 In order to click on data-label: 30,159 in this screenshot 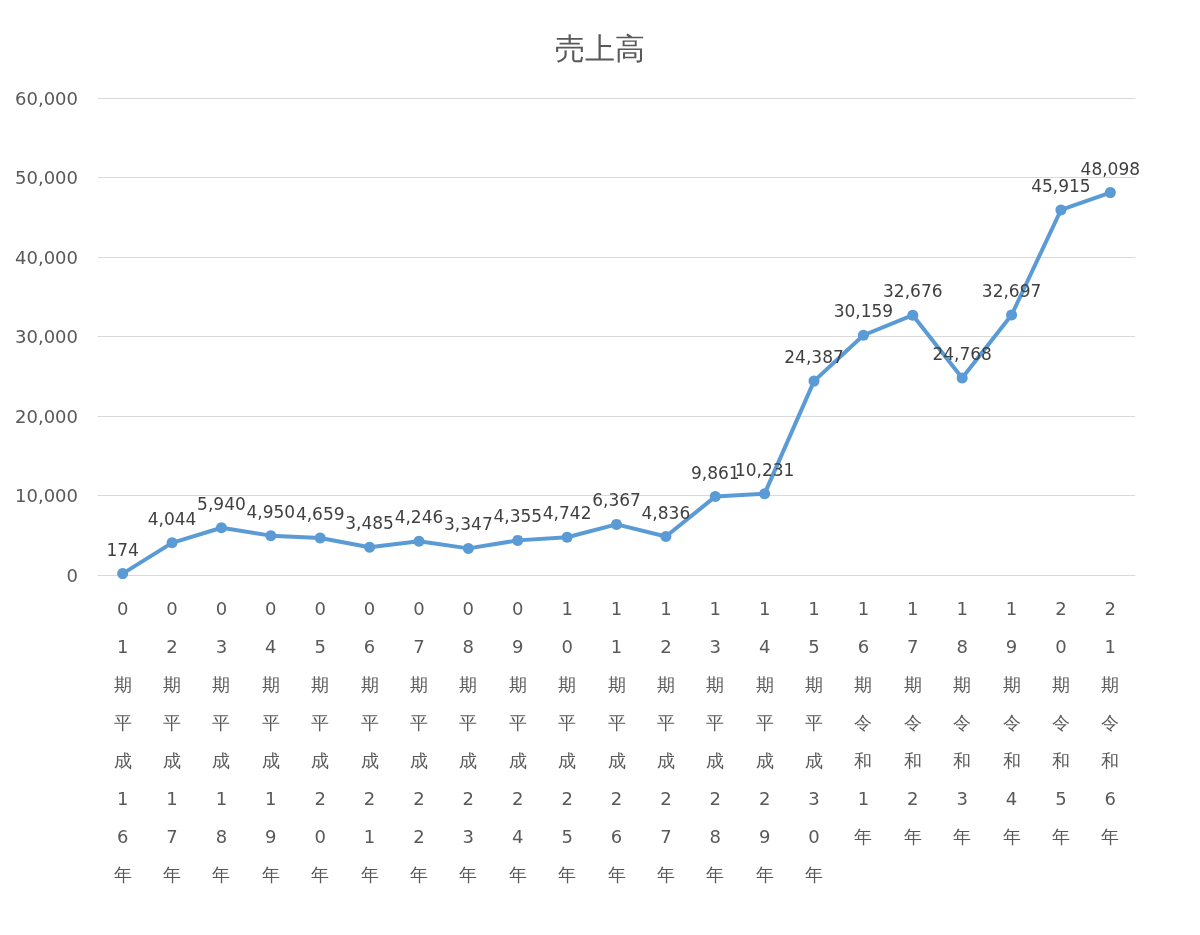, I will do `click(863, 311)`.